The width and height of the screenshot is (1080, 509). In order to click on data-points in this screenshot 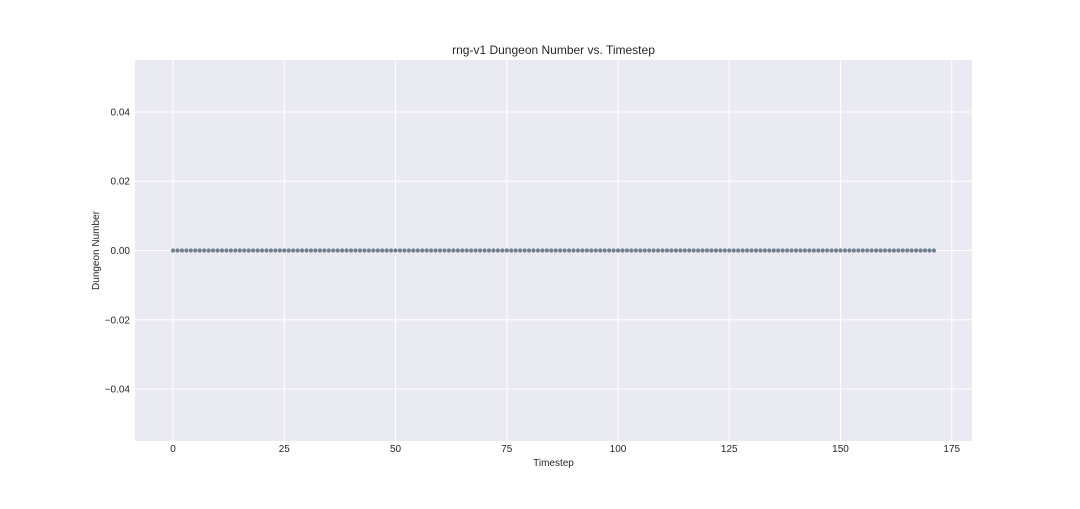, I will do `click(553, 250)`.